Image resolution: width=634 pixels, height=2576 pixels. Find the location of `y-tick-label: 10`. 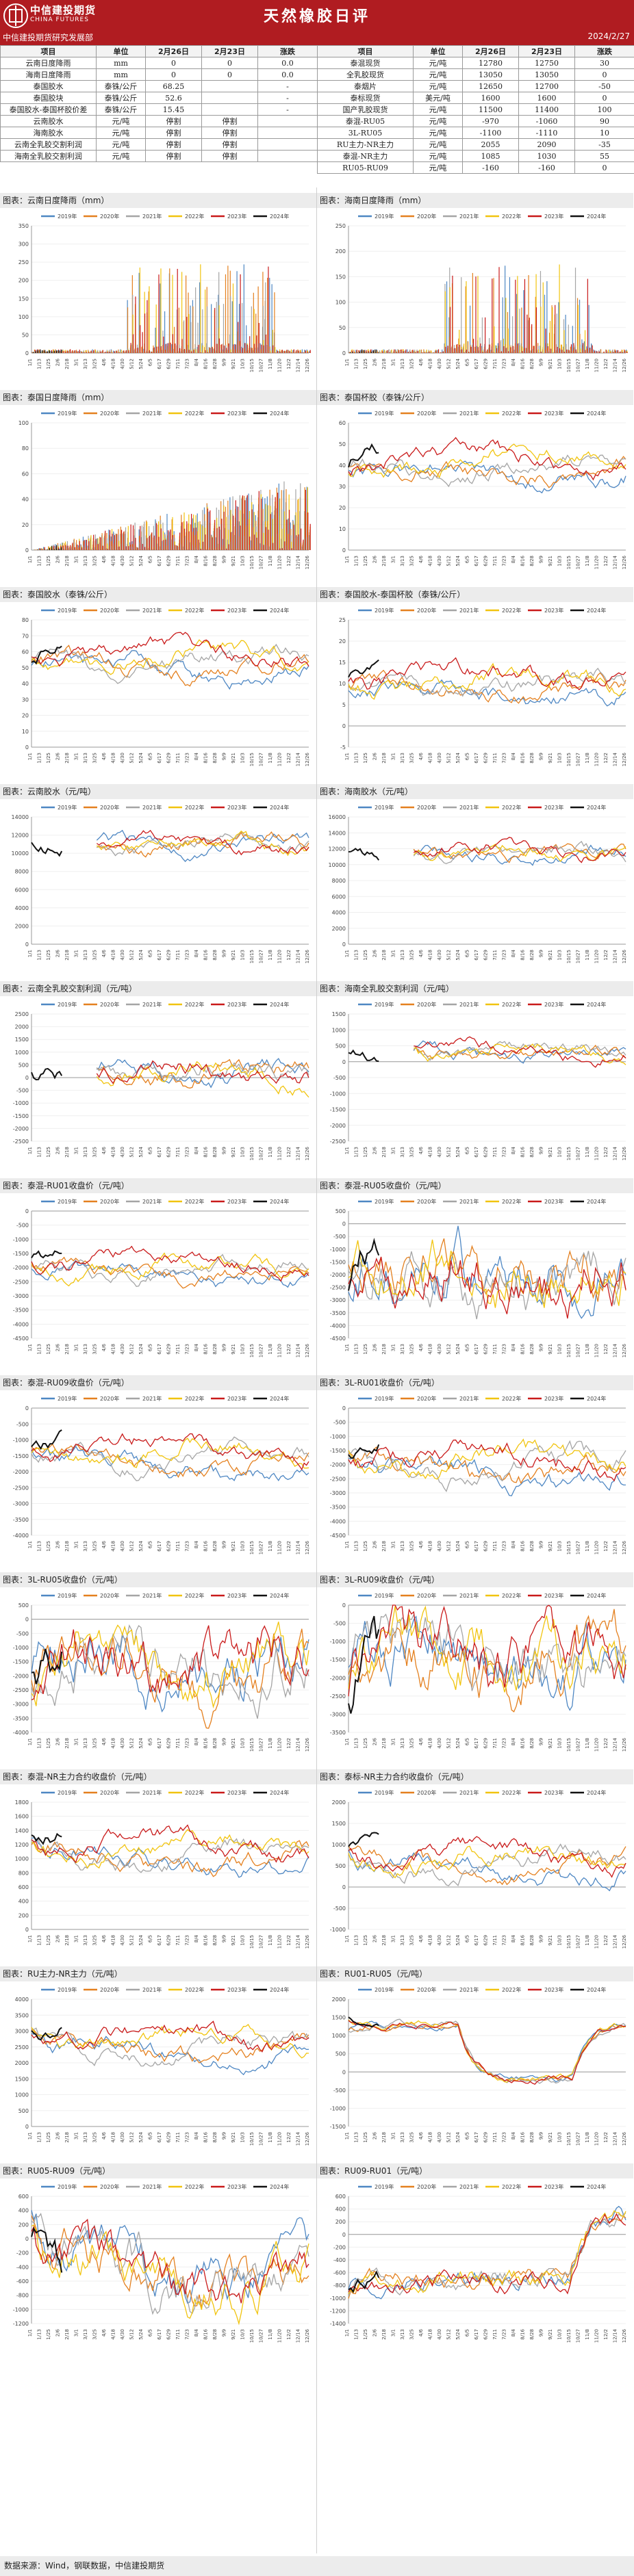

y-tick-label: 10 is located at coordinates (342, 684).